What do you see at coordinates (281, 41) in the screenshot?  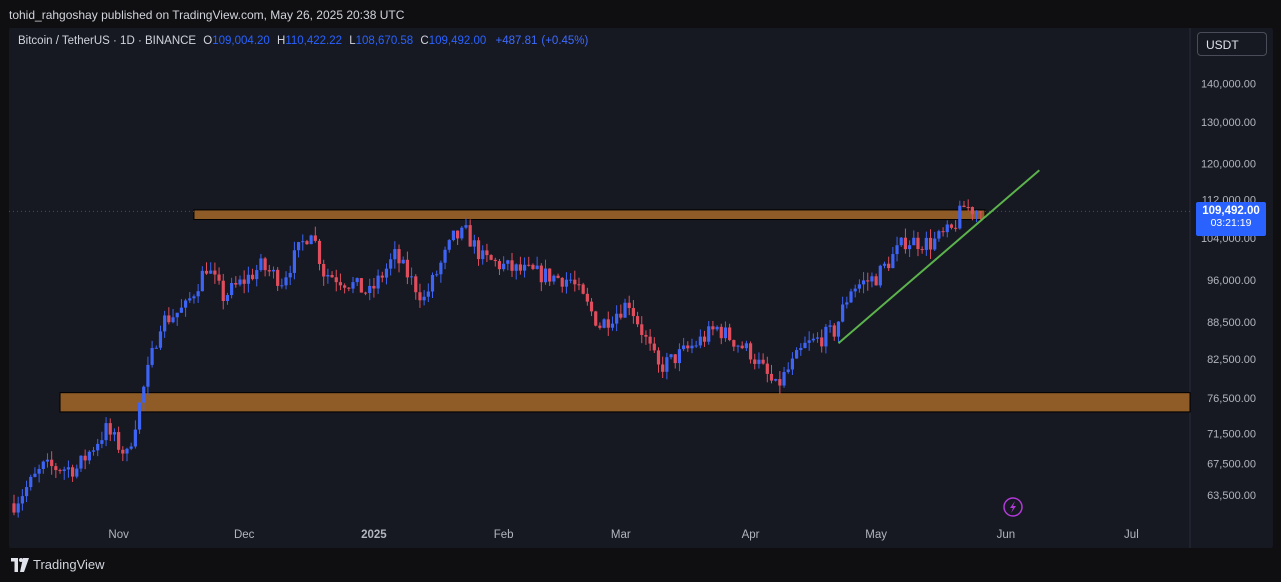 I see `high-key: H` at bounding box center [281, 41].